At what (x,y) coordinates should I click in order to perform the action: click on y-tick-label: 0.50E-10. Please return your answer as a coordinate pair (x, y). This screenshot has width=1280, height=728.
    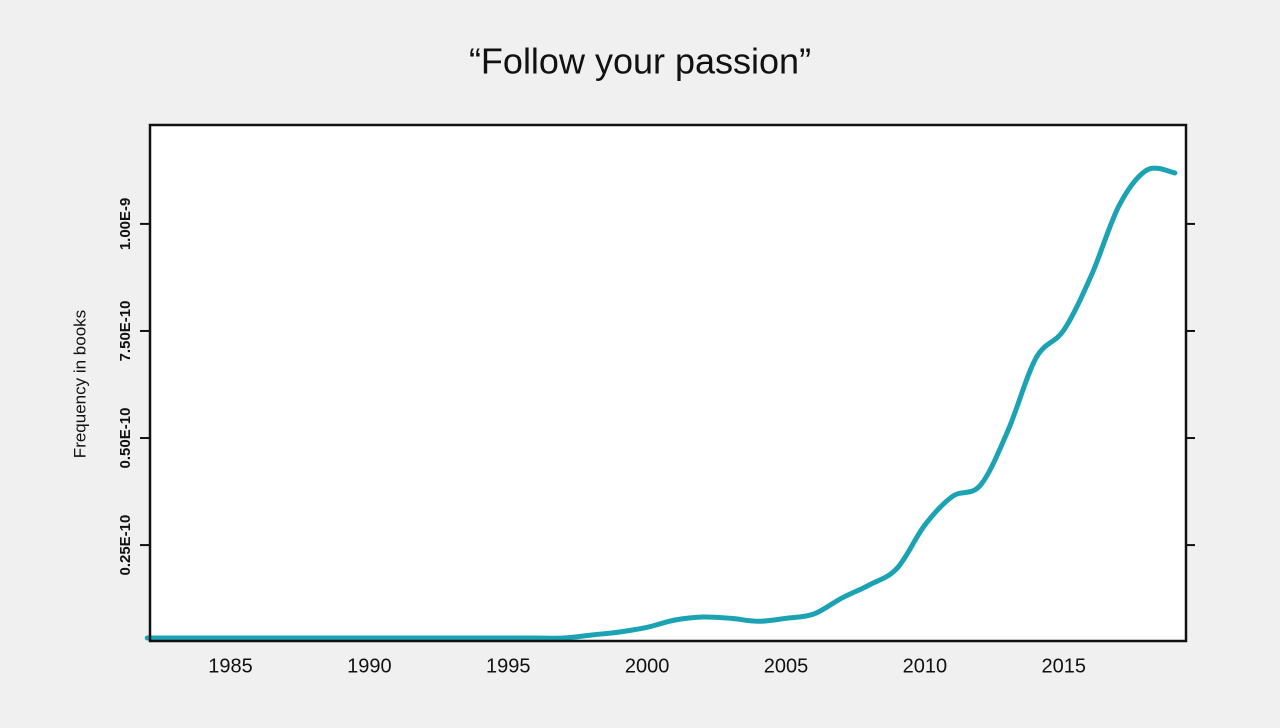
    Looking at the image, I should click on (125, 438).